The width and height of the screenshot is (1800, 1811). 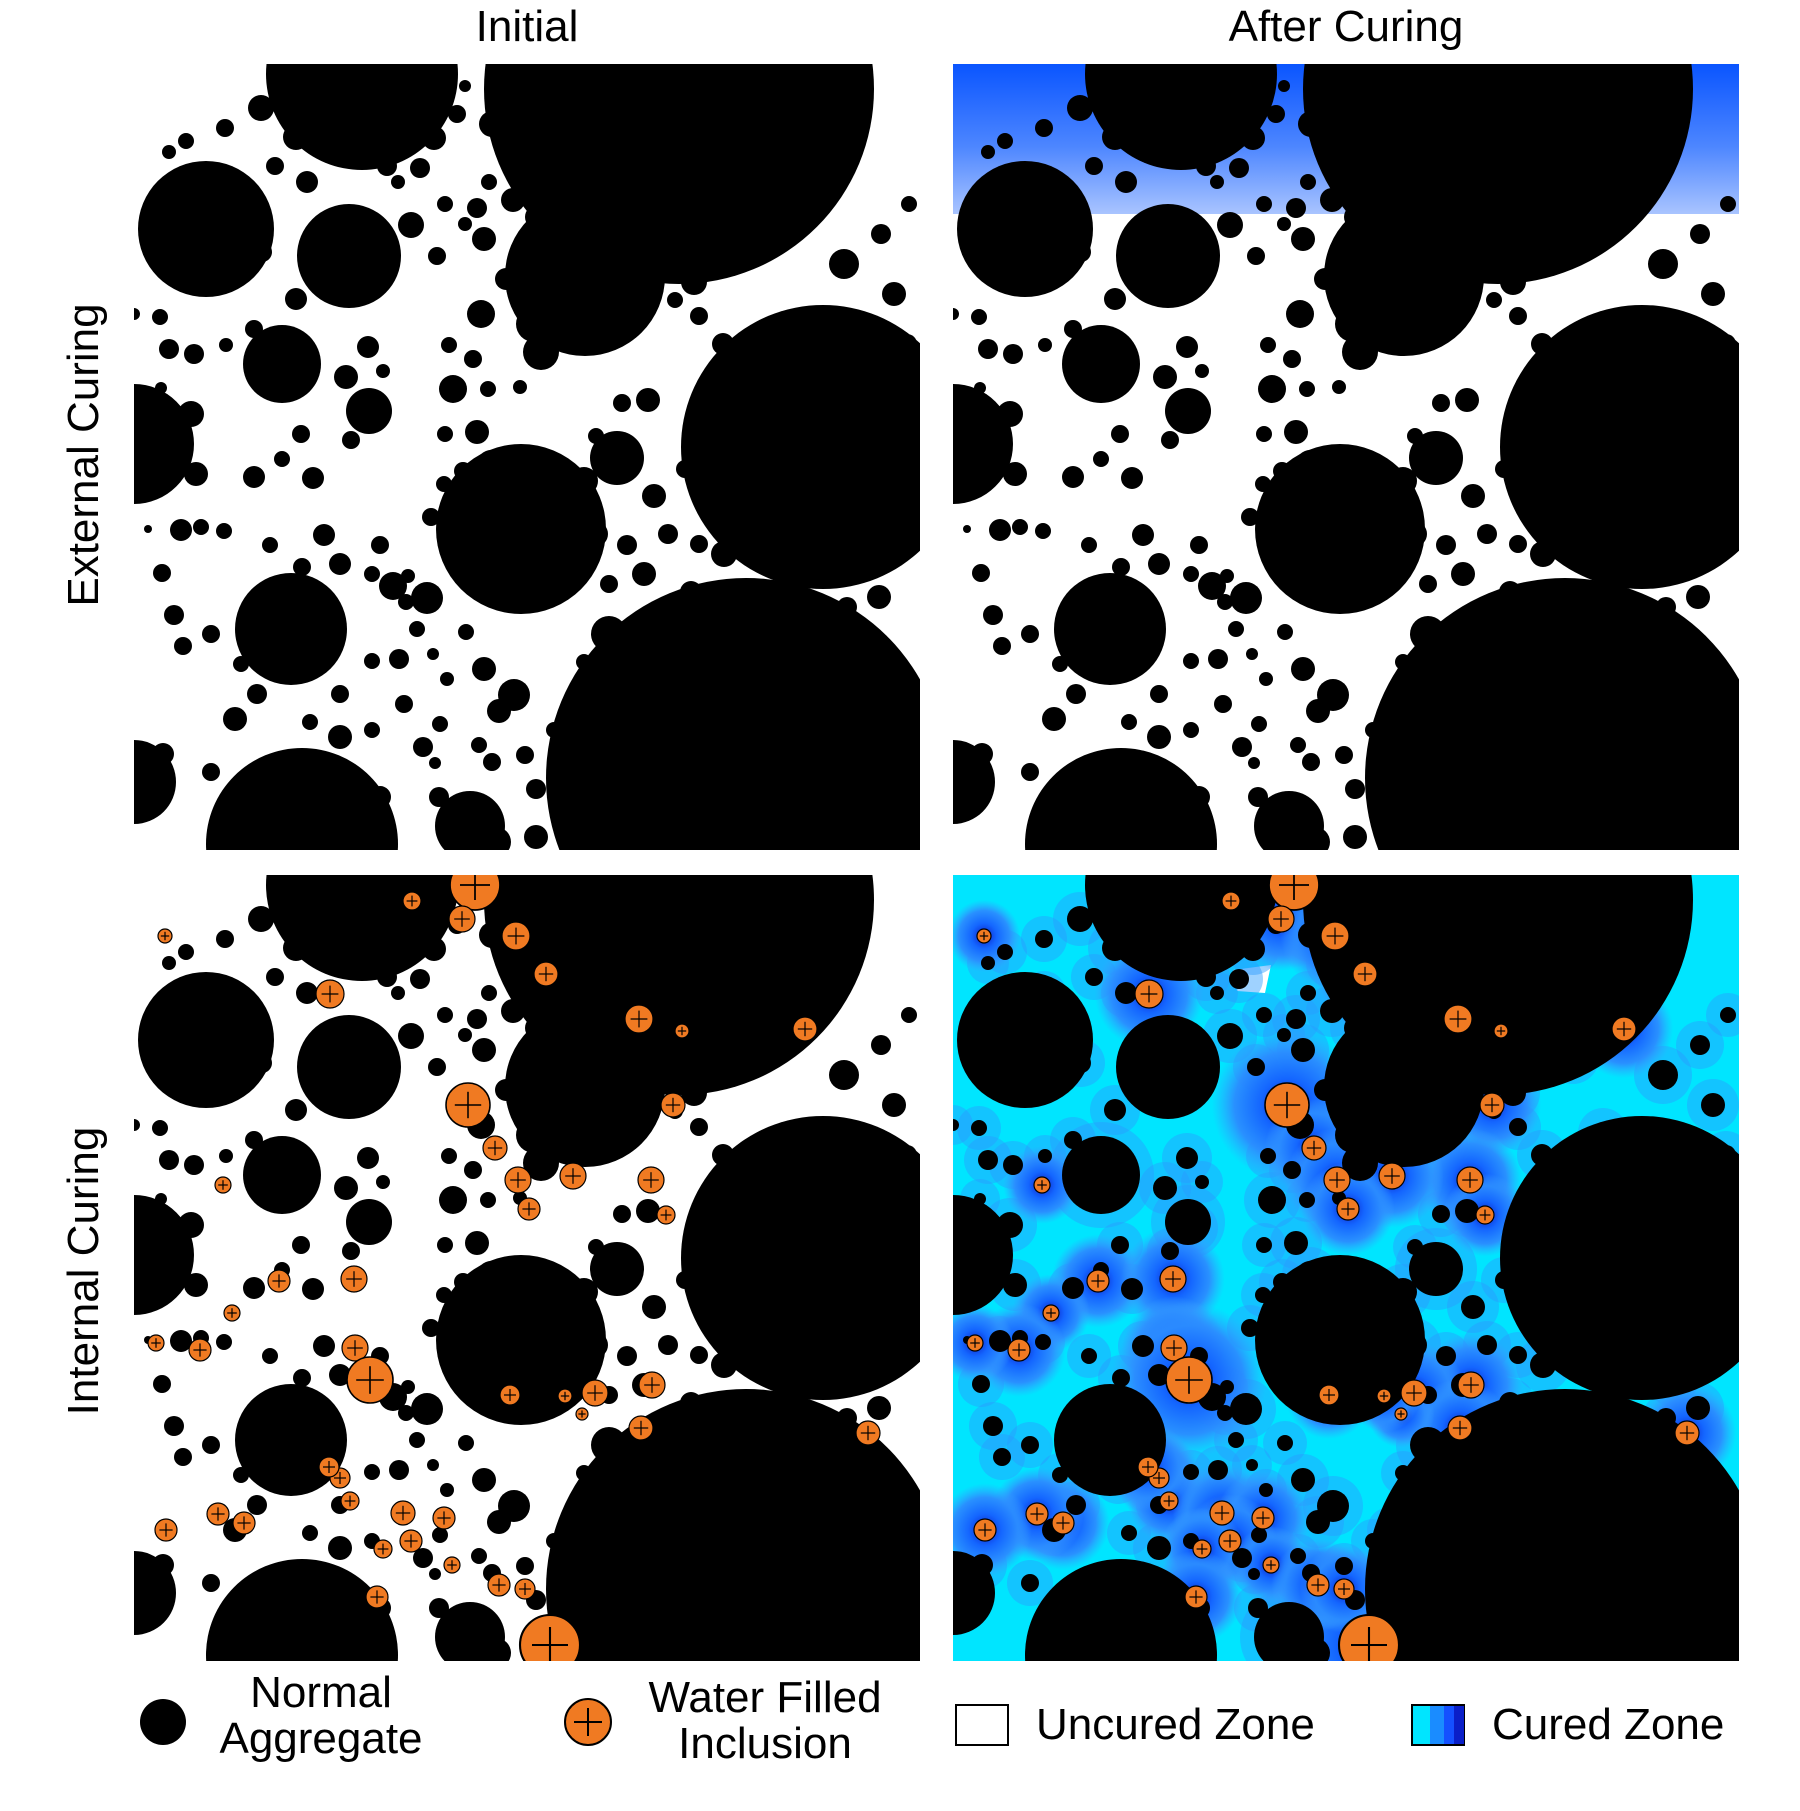 I want to click on normal-aggregate-icon, so click(x=163, y=1722).